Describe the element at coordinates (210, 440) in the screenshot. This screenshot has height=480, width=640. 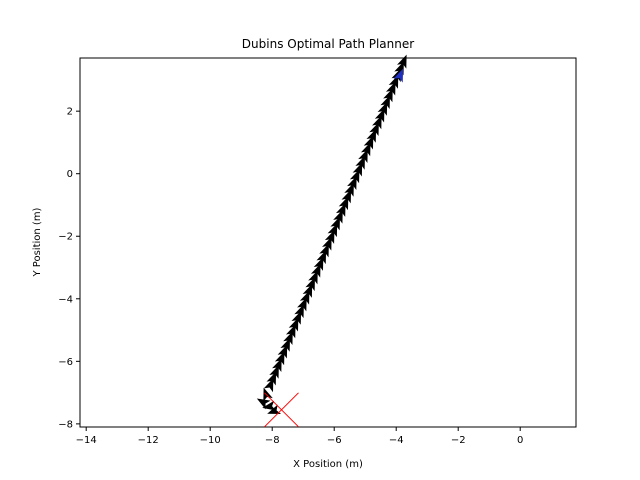
I see `x-tick-label: −10` at that location.